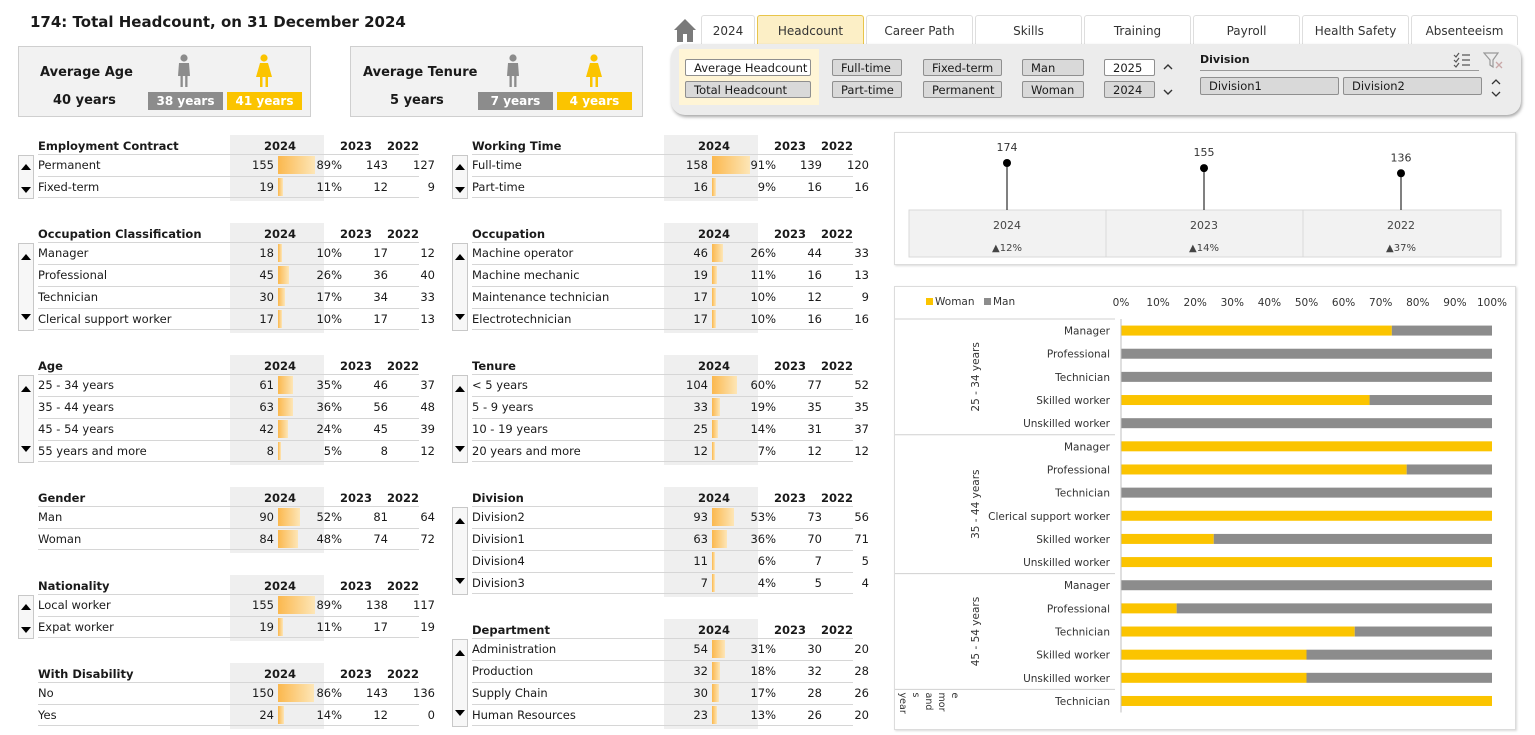 This screenshot has width=1535, height=735. Describe the element at coordinates (1412, 86) in the screenshot. I see `filter-division2: Division2` at that location.